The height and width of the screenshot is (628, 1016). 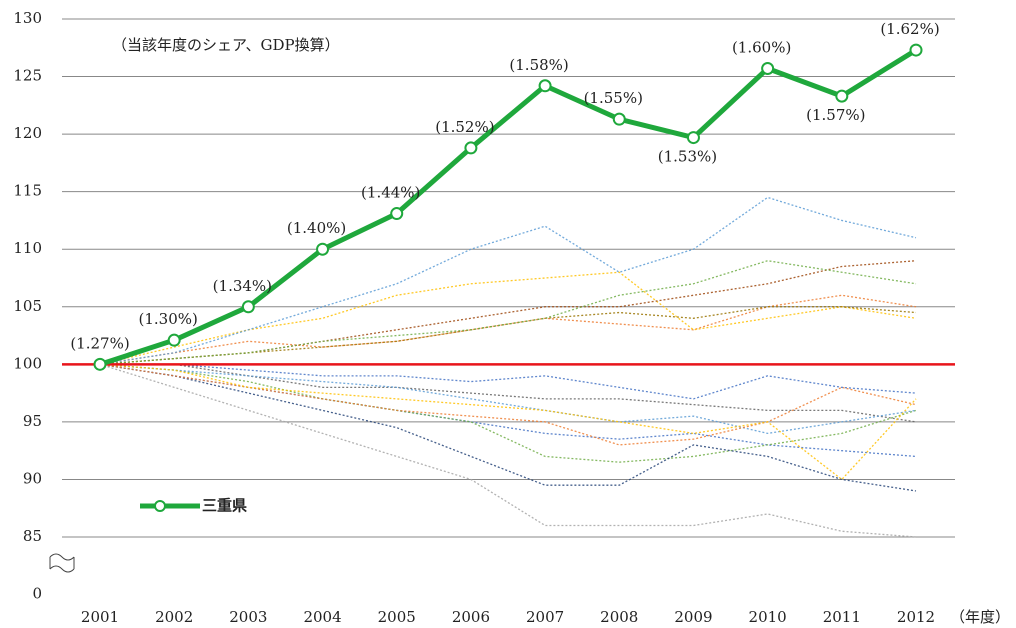 What do you see at coordinates (27, 133) in the screenshot?
I see `y-tick-label: 120` at bounding box center [27, 133].